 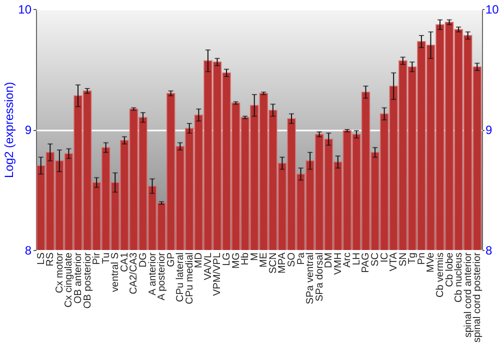 What do you see at coordinates (489, 130) in the screenshot?
I see `y2-tick-label: 9` at bounding box center [489, 130].